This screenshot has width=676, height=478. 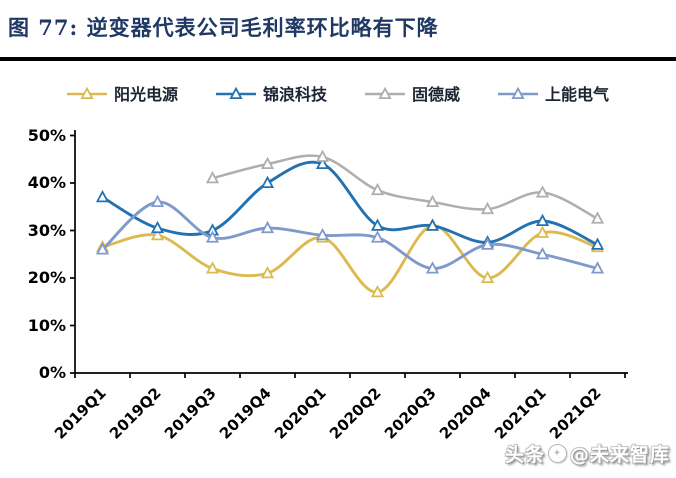 What do you see at coordinates (52, 372) in the screenshot?
I see `y-tick-label: 0%` at bounding box center [52, 372].